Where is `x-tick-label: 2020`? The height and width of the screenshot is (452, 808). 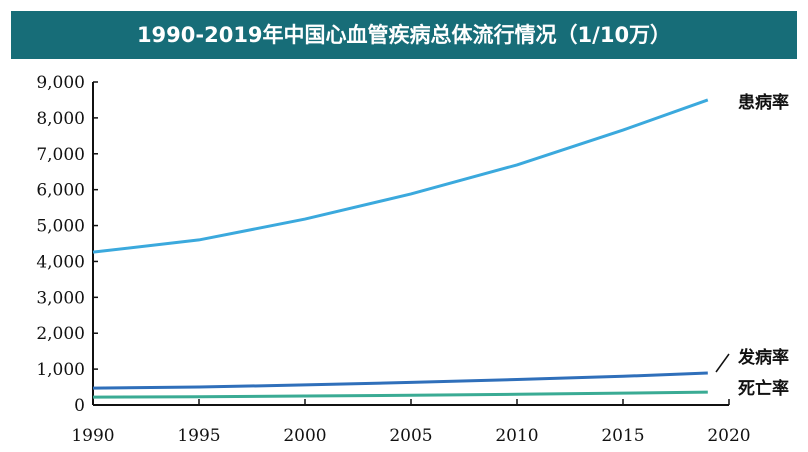 x-tick-label: 2020 is located at coordinates (728, 436).